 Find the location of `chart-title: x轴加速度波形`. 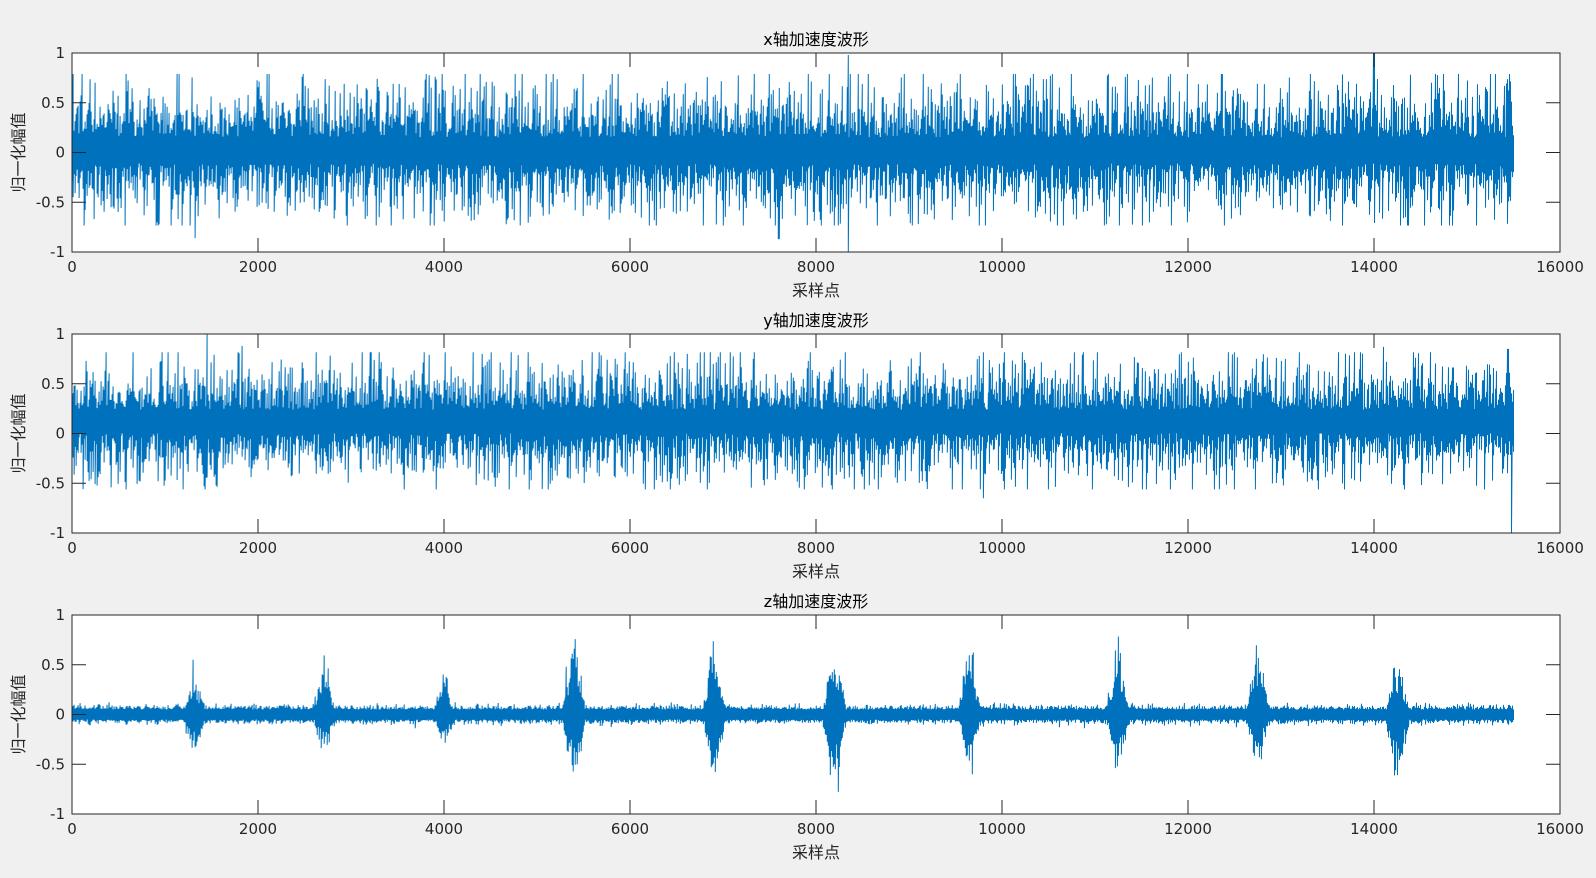

chart-title: x轴加速度波形 is located at coordinates (815, 39).